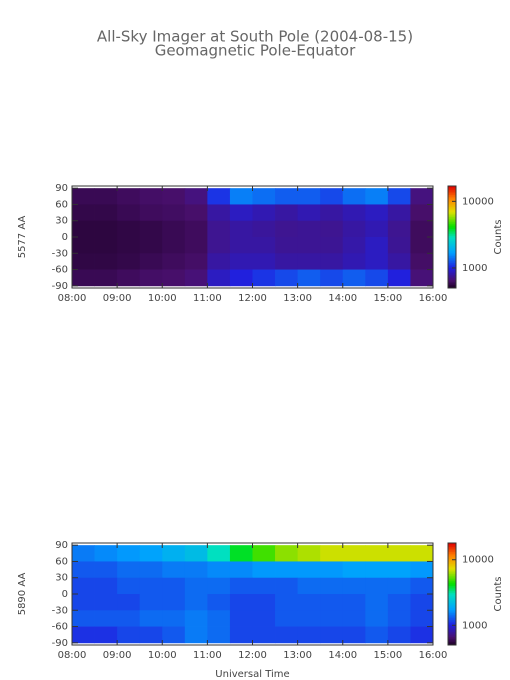  What do you see at coordinates (65, 594) in the screenshot?
I see `y-tick-label: 0` at bounding box center [65, 594].